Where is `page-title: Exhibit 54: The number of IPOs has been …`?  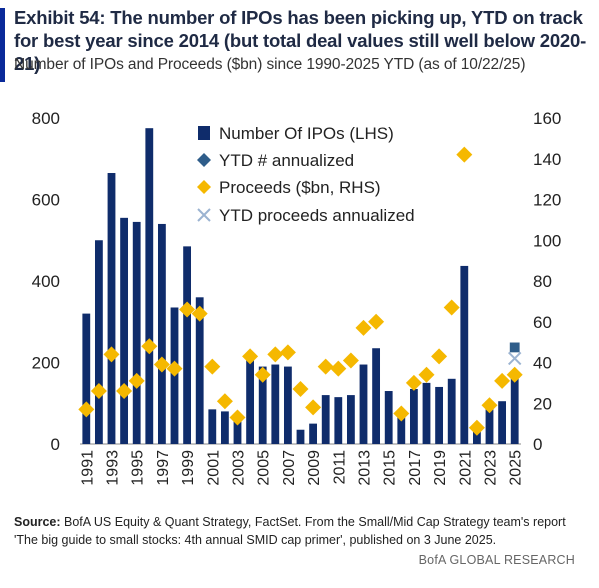
page-title: Exhibit 54: The number of IPOs has been … is located at coordinates (300, 40).